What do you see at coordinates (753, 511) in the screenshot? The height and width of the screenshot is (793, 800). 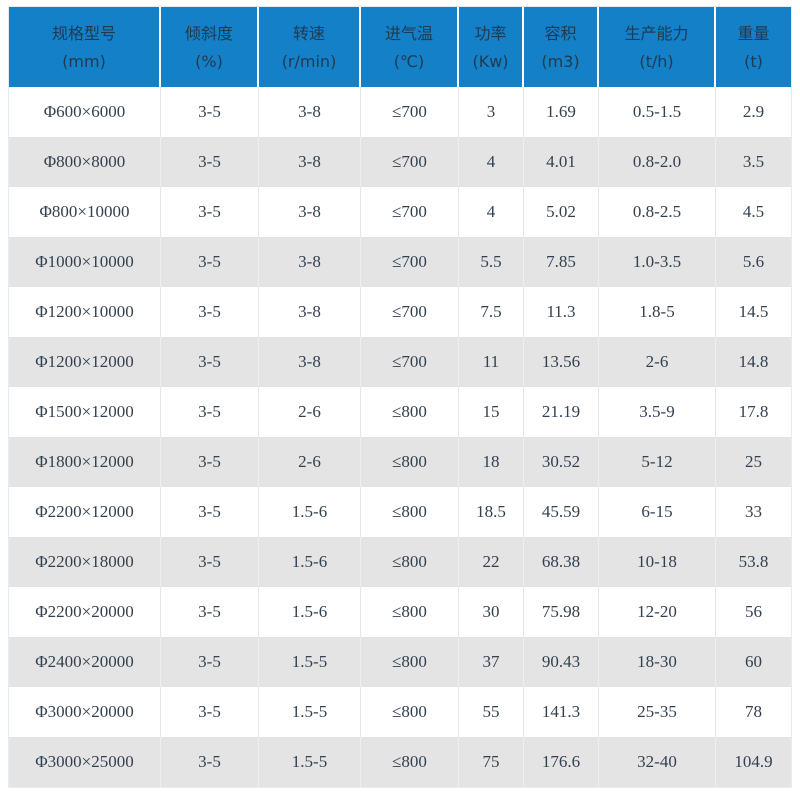 I see `cell-weight: 33` at bounding box center [753, 511].